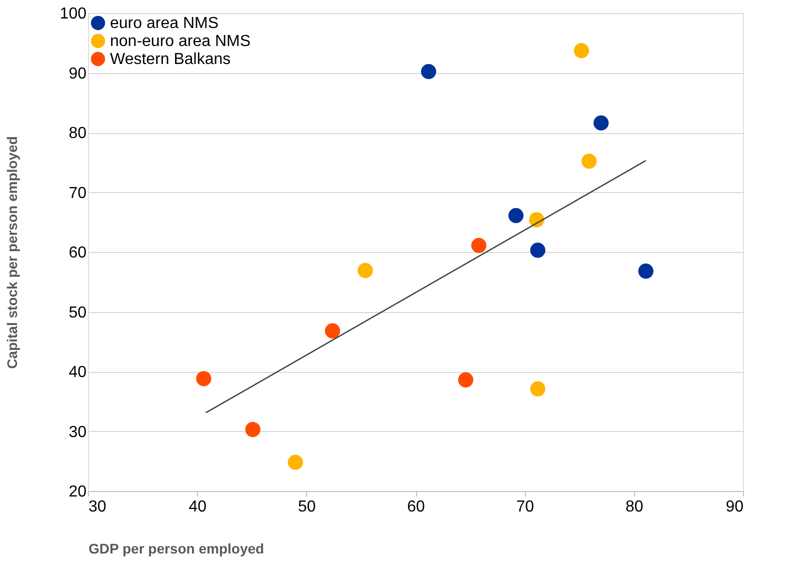  Describe the element at coordinates (77, 73) in the screenshot. I see `y-tick-label: 90` at that location.